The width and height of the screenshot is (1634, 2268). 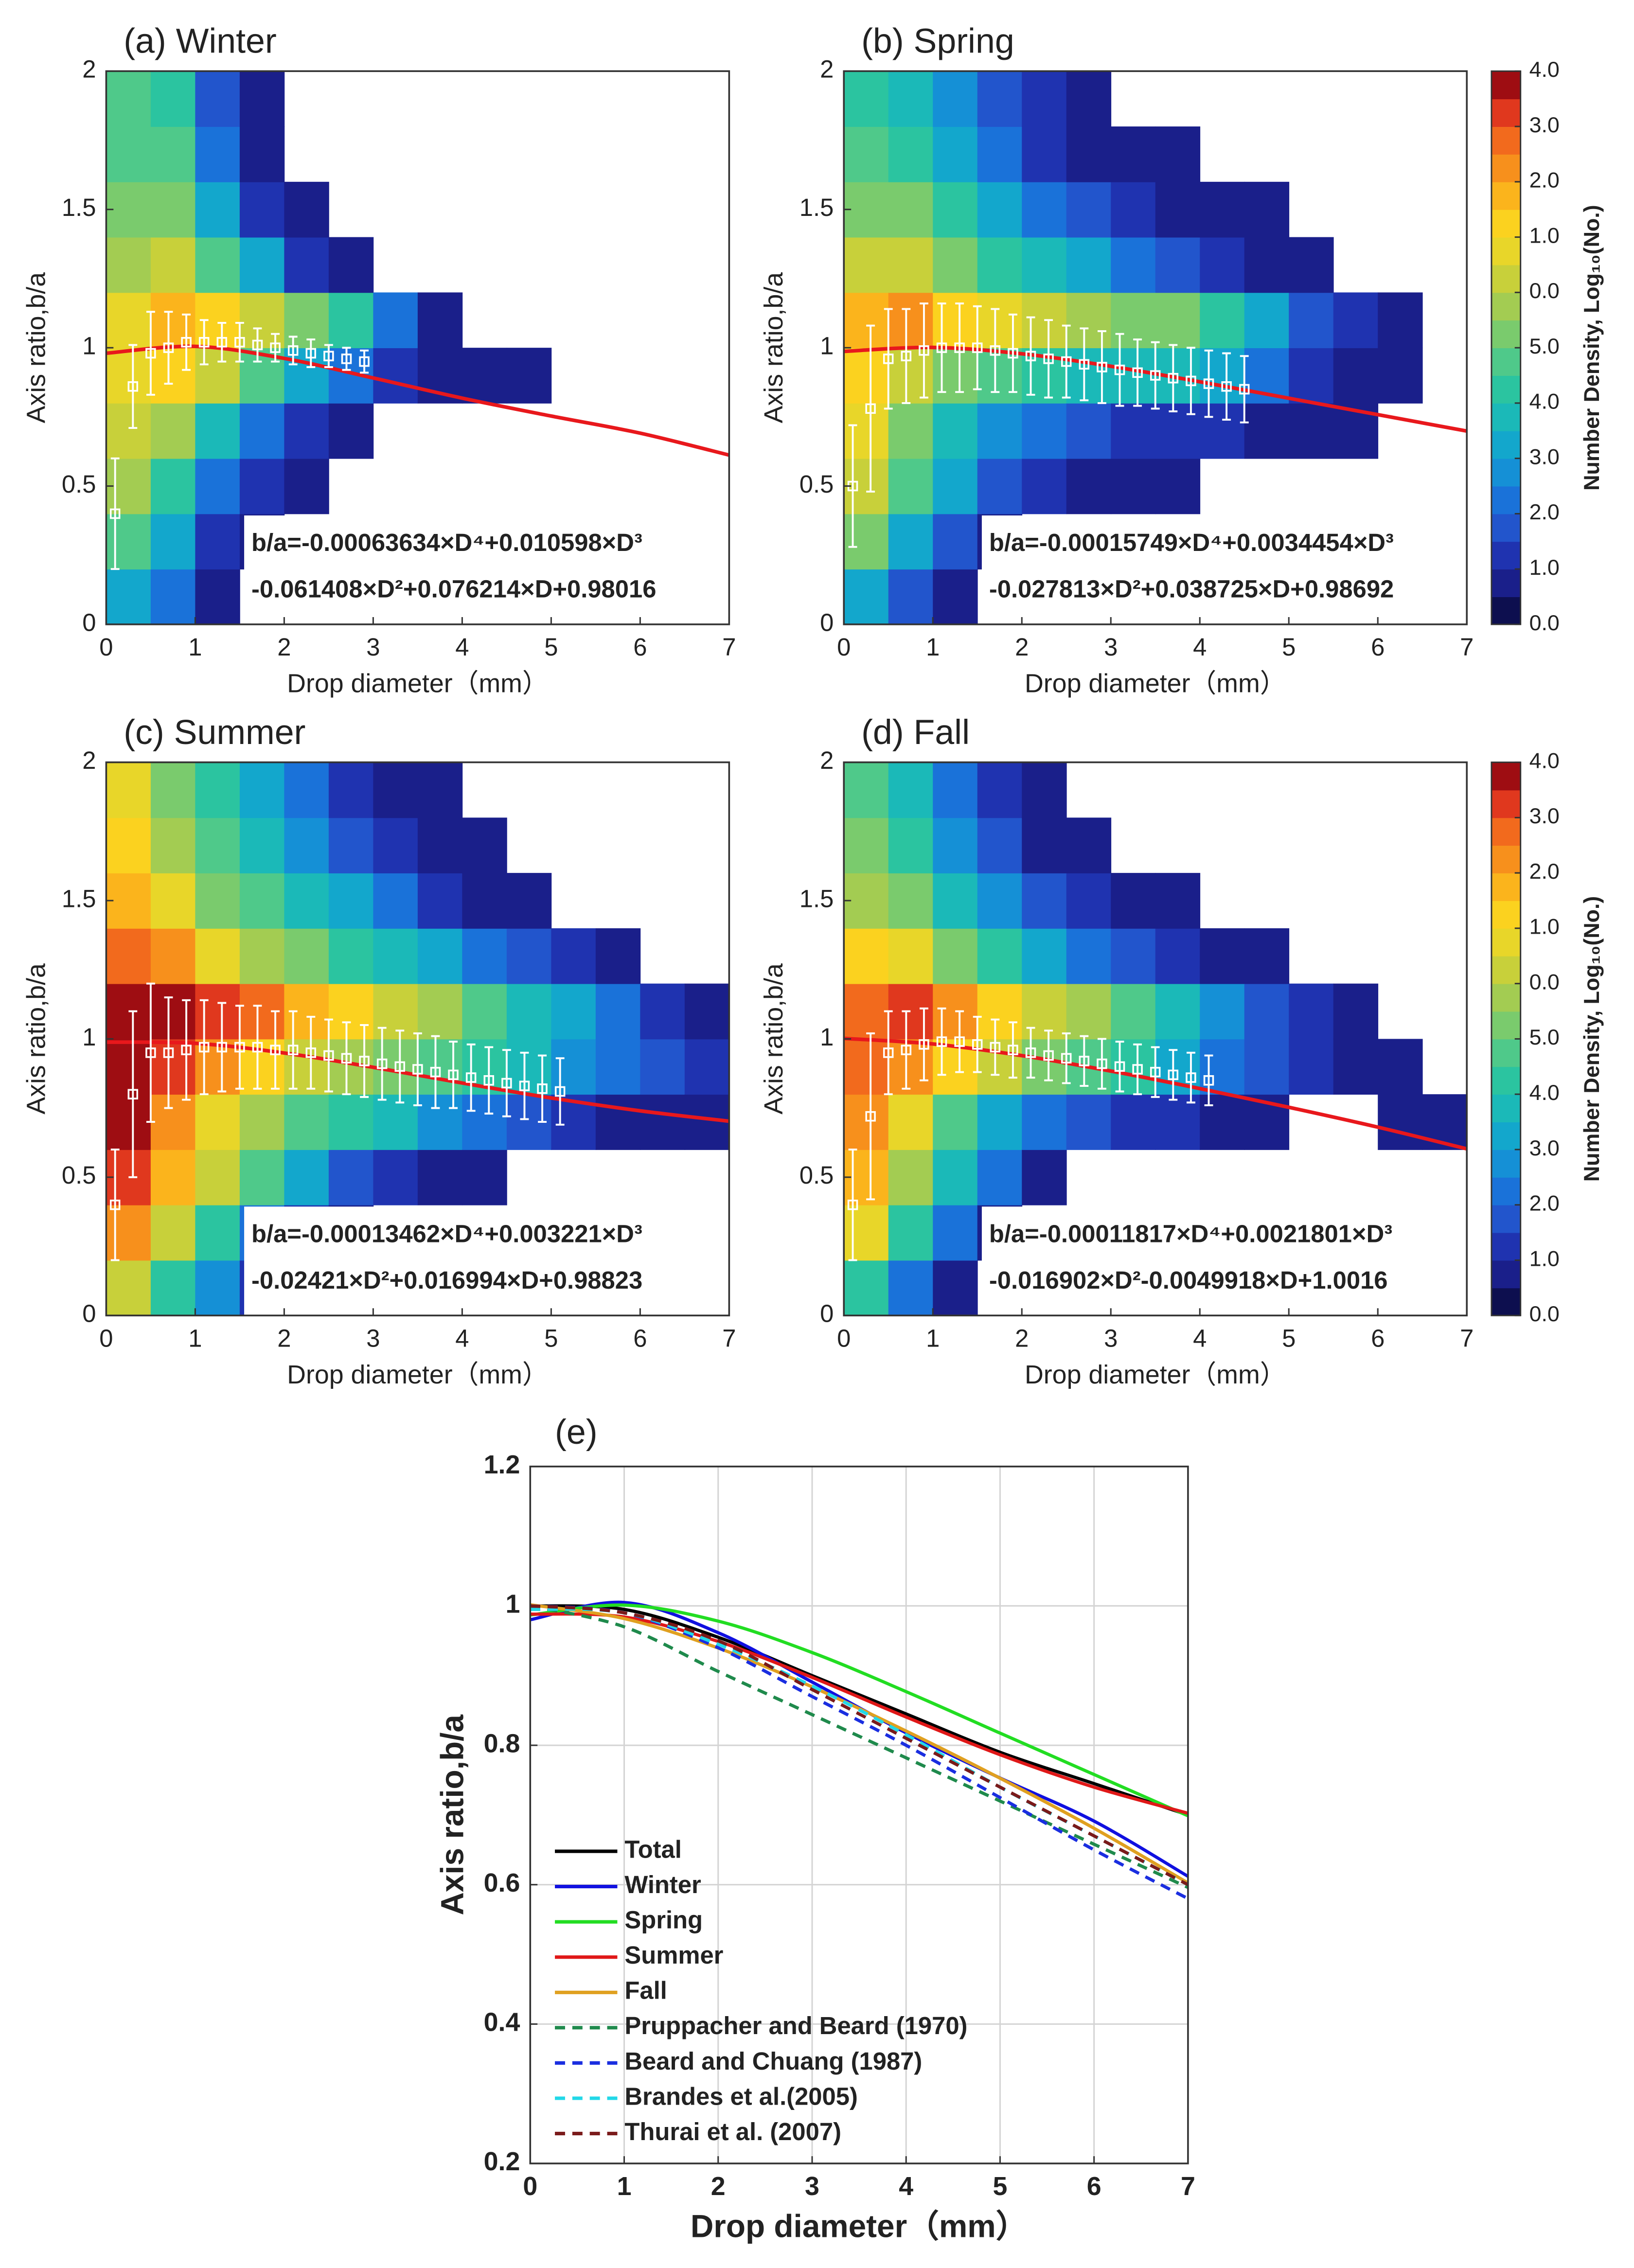 What do you see at coordinates (284, 1338) in the screenshot?
I see `x-tick-label: 2` at bounding box center [284, 1338].